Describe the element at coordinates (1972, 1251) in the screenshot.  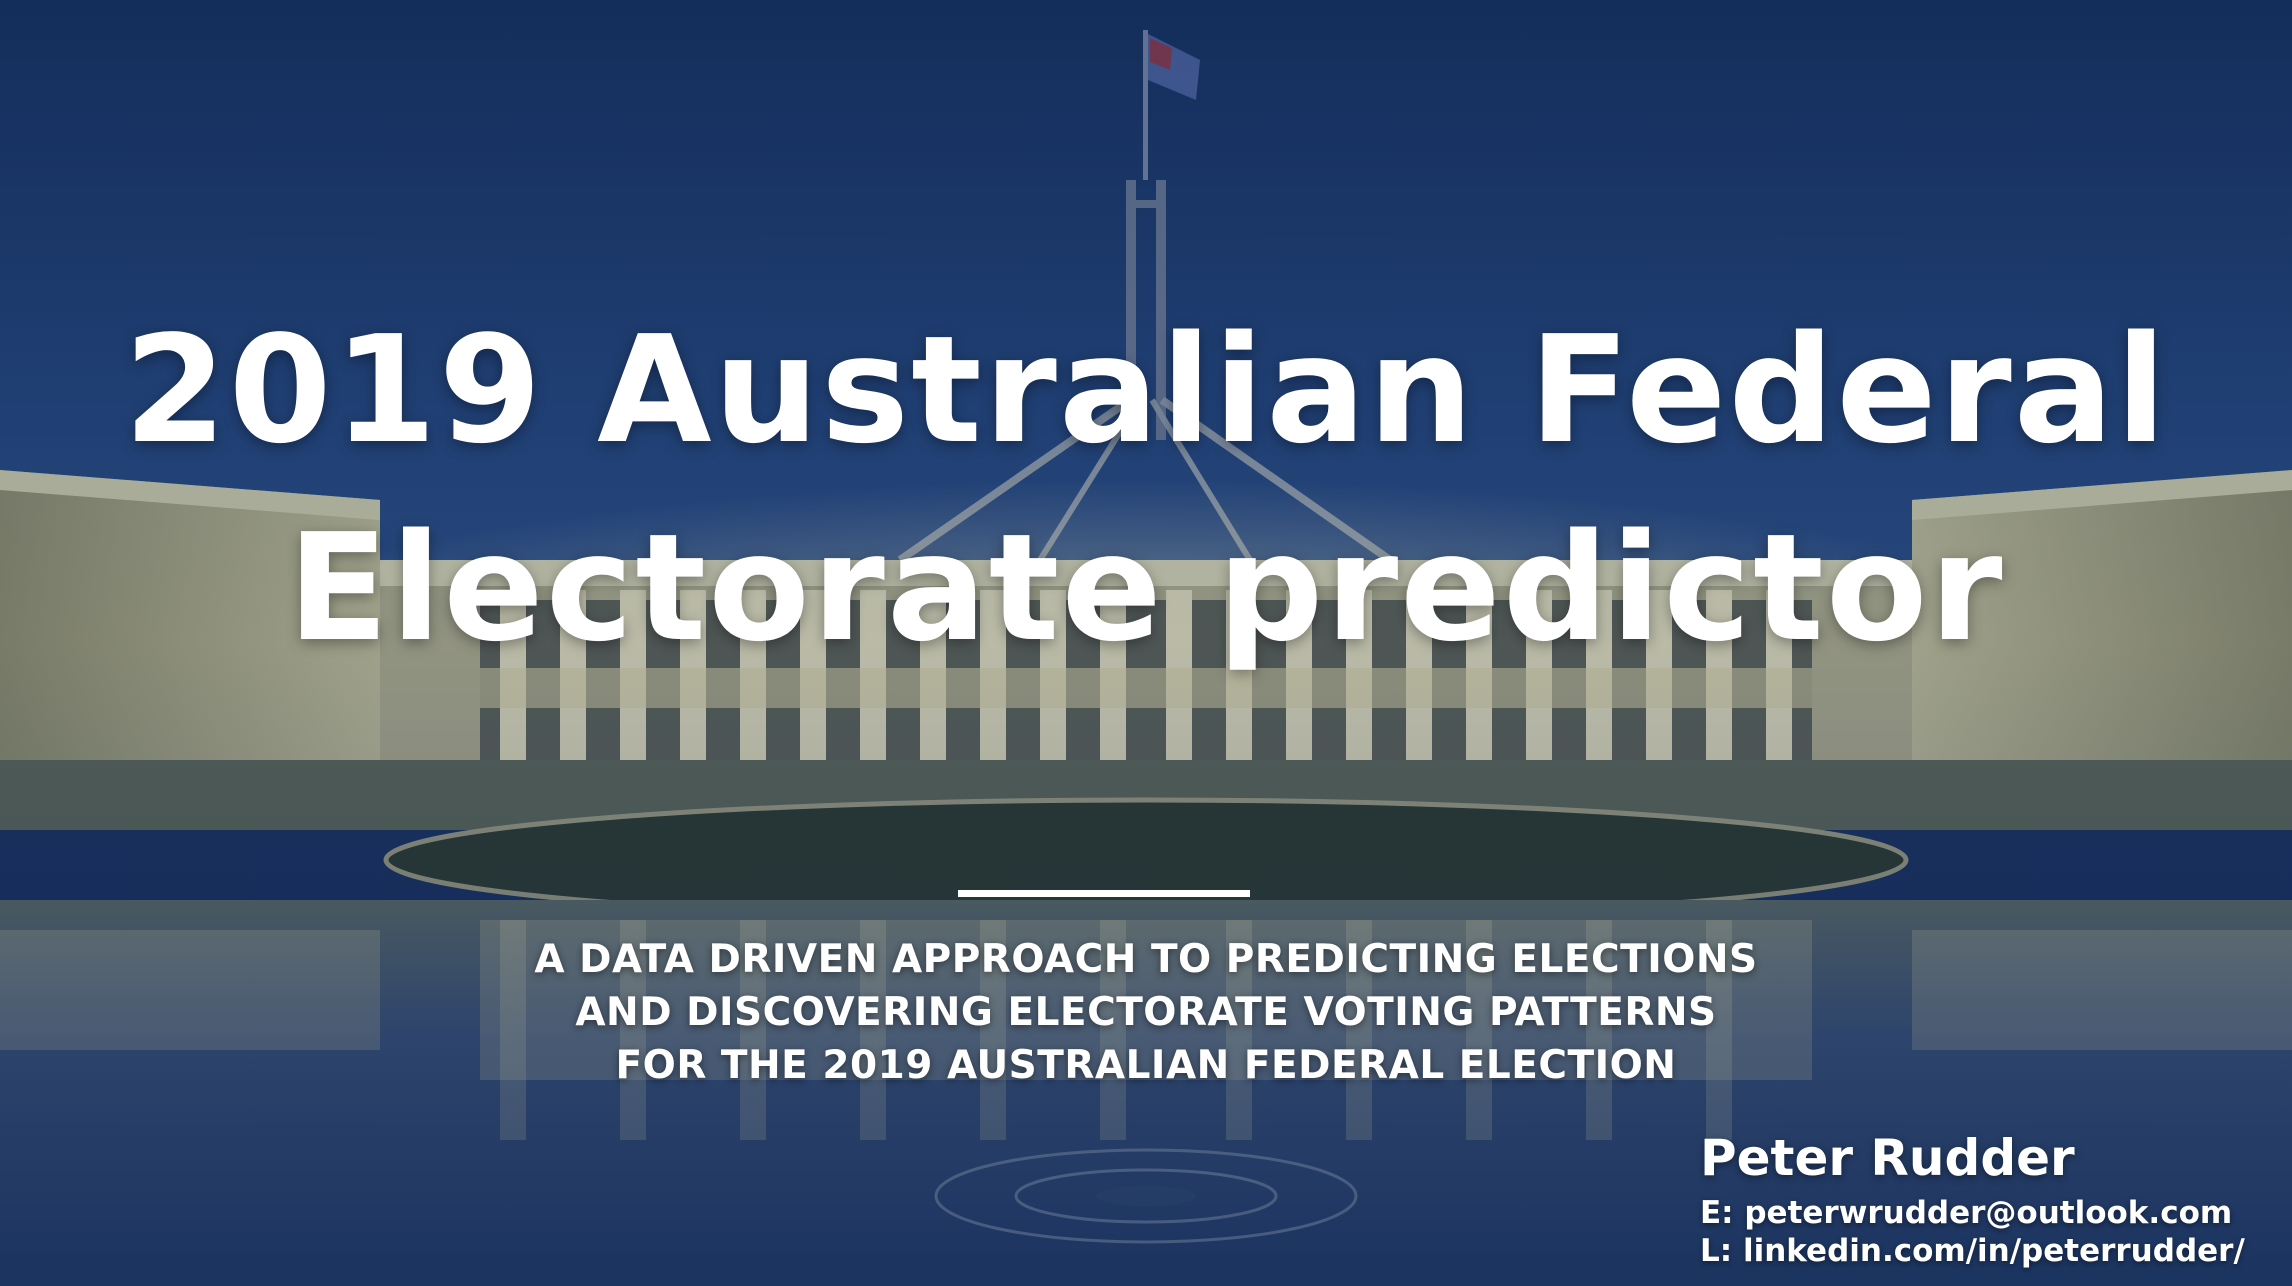
I see `author-linkedin: L: linkedin.com/in/peterrudder/` at that location.